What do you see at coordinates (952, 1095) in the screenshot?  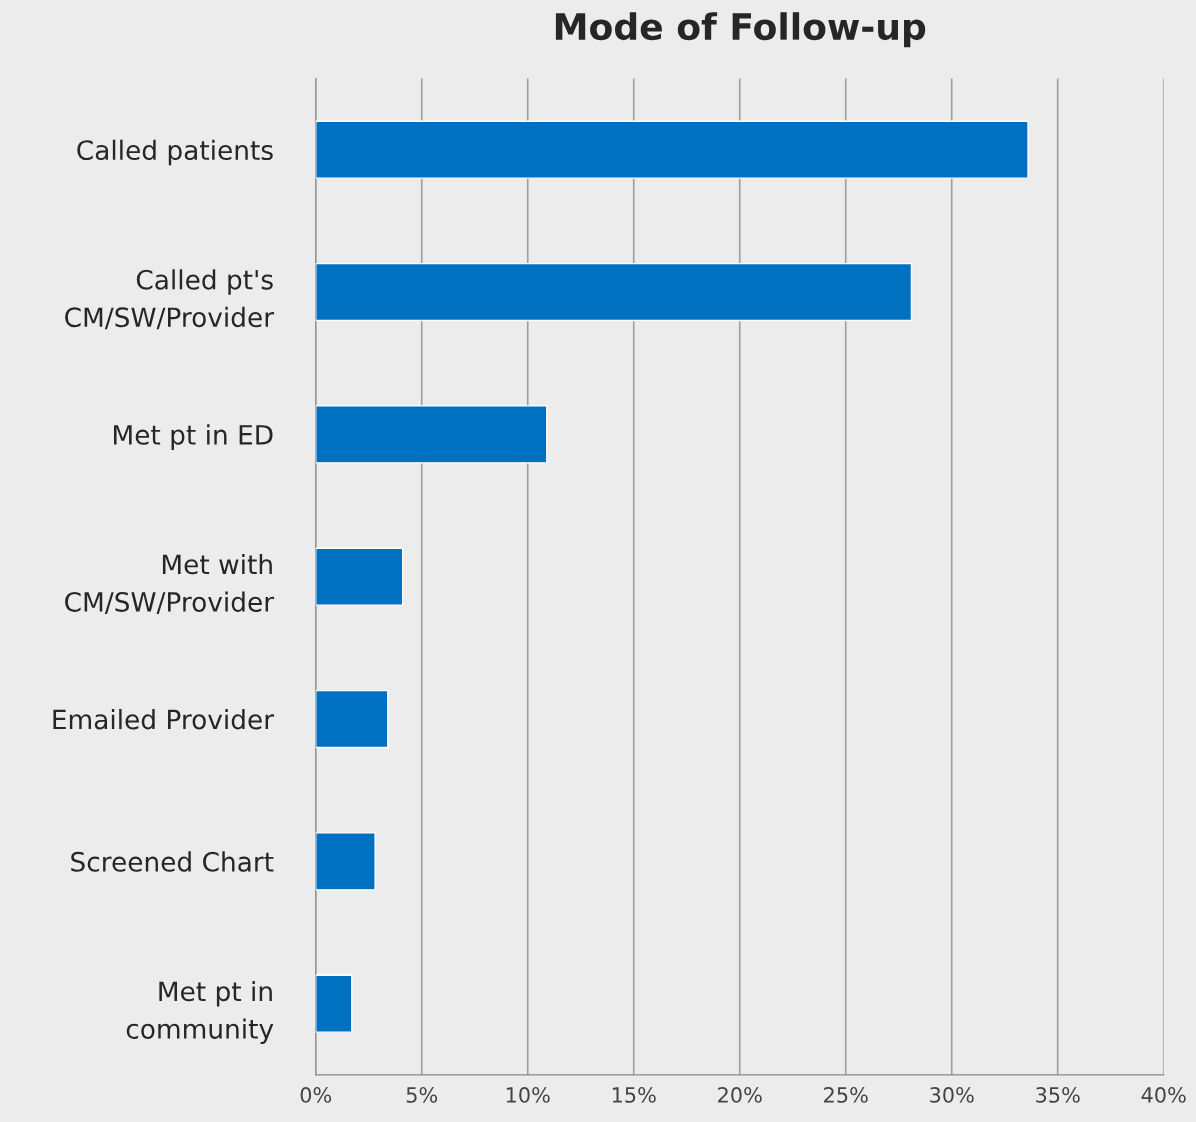 I see `x-tick-label: 30%` at bounding box center [952, 1095].